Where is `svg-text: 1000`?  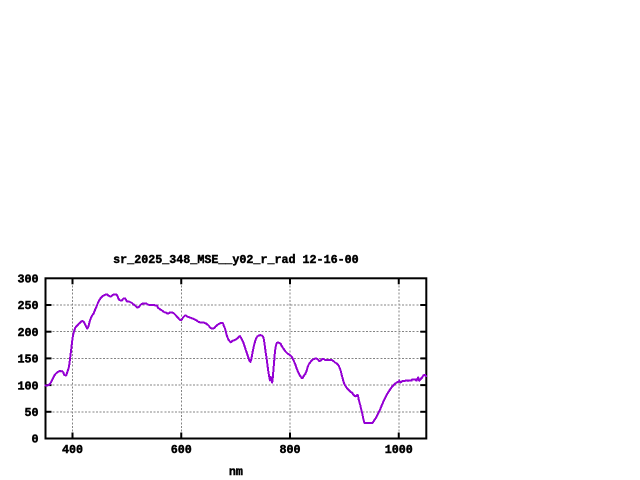 svg-text: 1000 is located at coordinates (399, 450).